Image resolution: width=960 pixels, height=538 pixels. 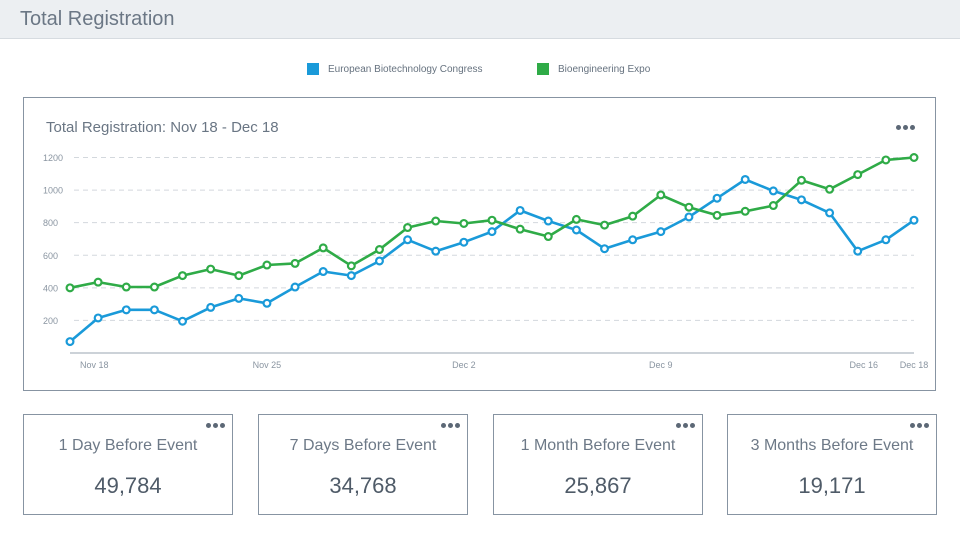 What do you see at coordinates (97, 19) in the screenshot?
I see `page-title: Total Registration` at bounding box center [97, 19].